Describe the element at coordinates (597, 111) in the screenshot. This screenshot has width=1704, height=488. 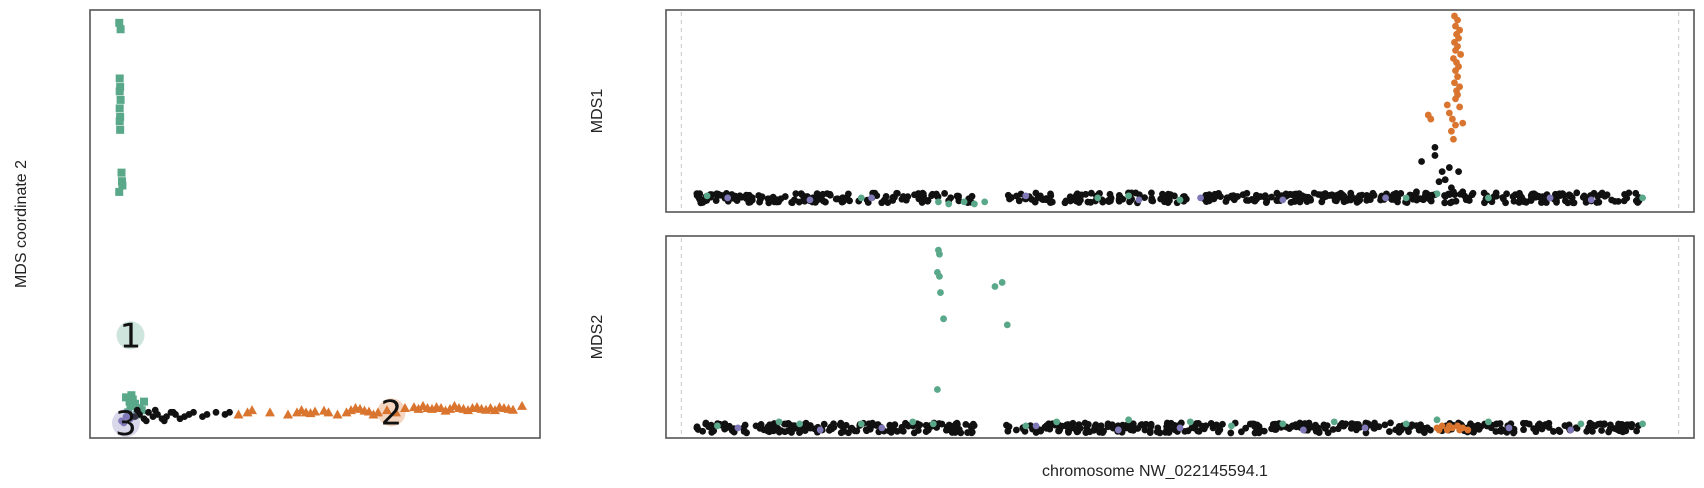
I see `mds1-ylabel: MDS1` at that location.